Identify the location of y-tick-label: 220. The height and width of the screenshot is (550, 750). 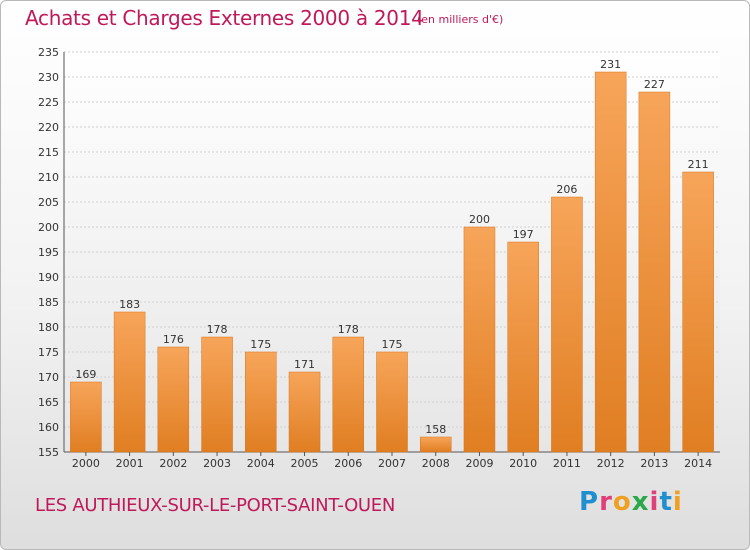
(48, 127).